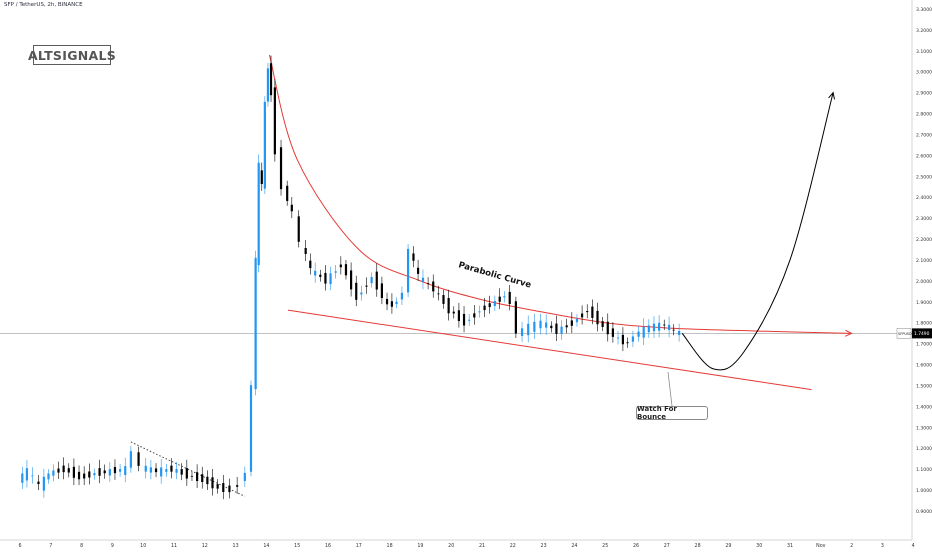  What do you see at coordinates (924, 303) in the screenshot?
I see `y-tick-label: 1.9000` at bounding box center [924, 303].